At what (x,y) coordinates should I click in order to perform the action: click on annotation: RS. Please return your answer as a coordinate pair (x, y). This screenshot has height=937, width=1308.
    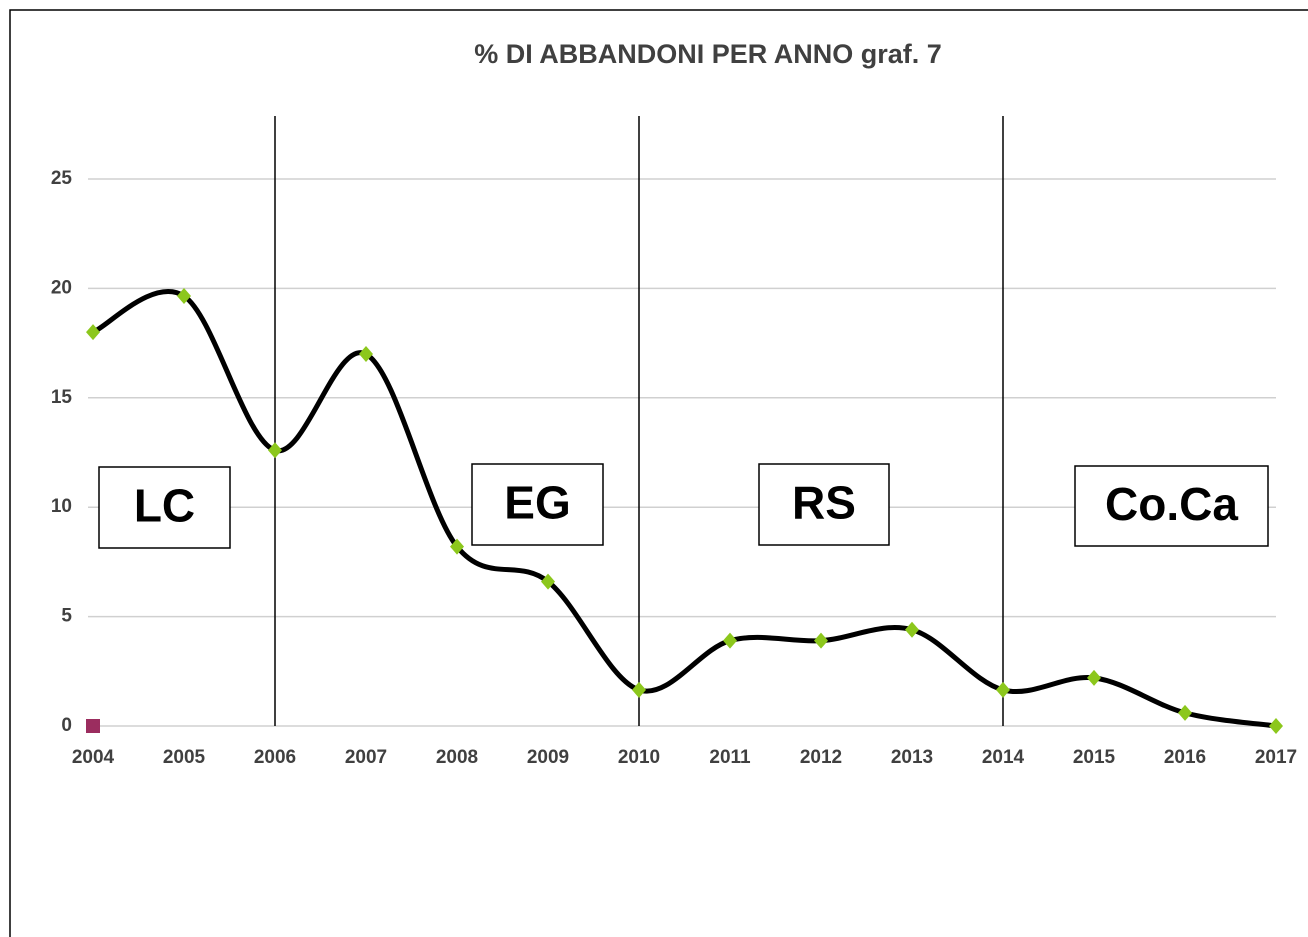
    Looking at the image, I should click on (824, 503).